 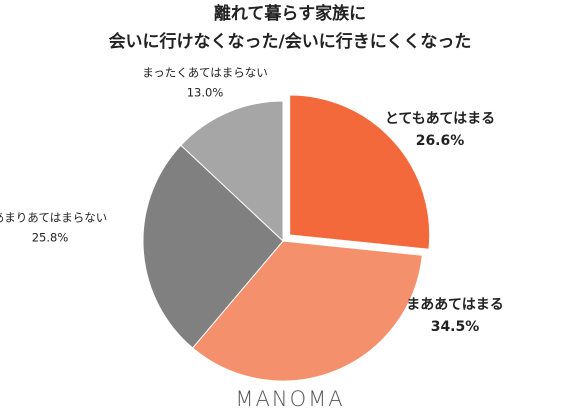 I want to click on chart-title: 離れて暮らす家族に, so click(x=290, y=13).